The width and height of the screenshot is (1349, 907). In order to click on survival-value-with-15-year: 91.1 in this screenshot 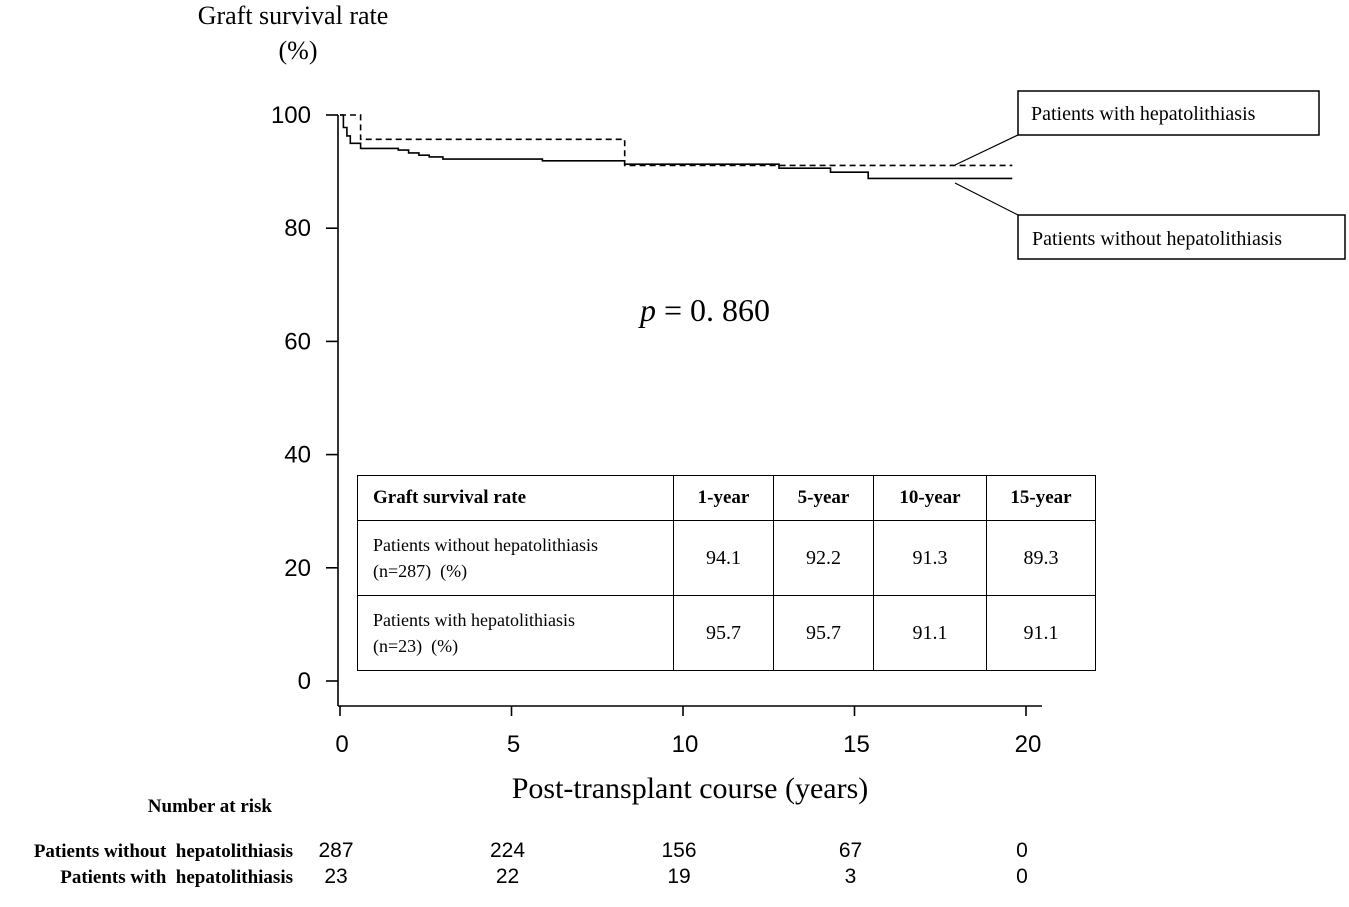, I will do `click(1041, 633)`.